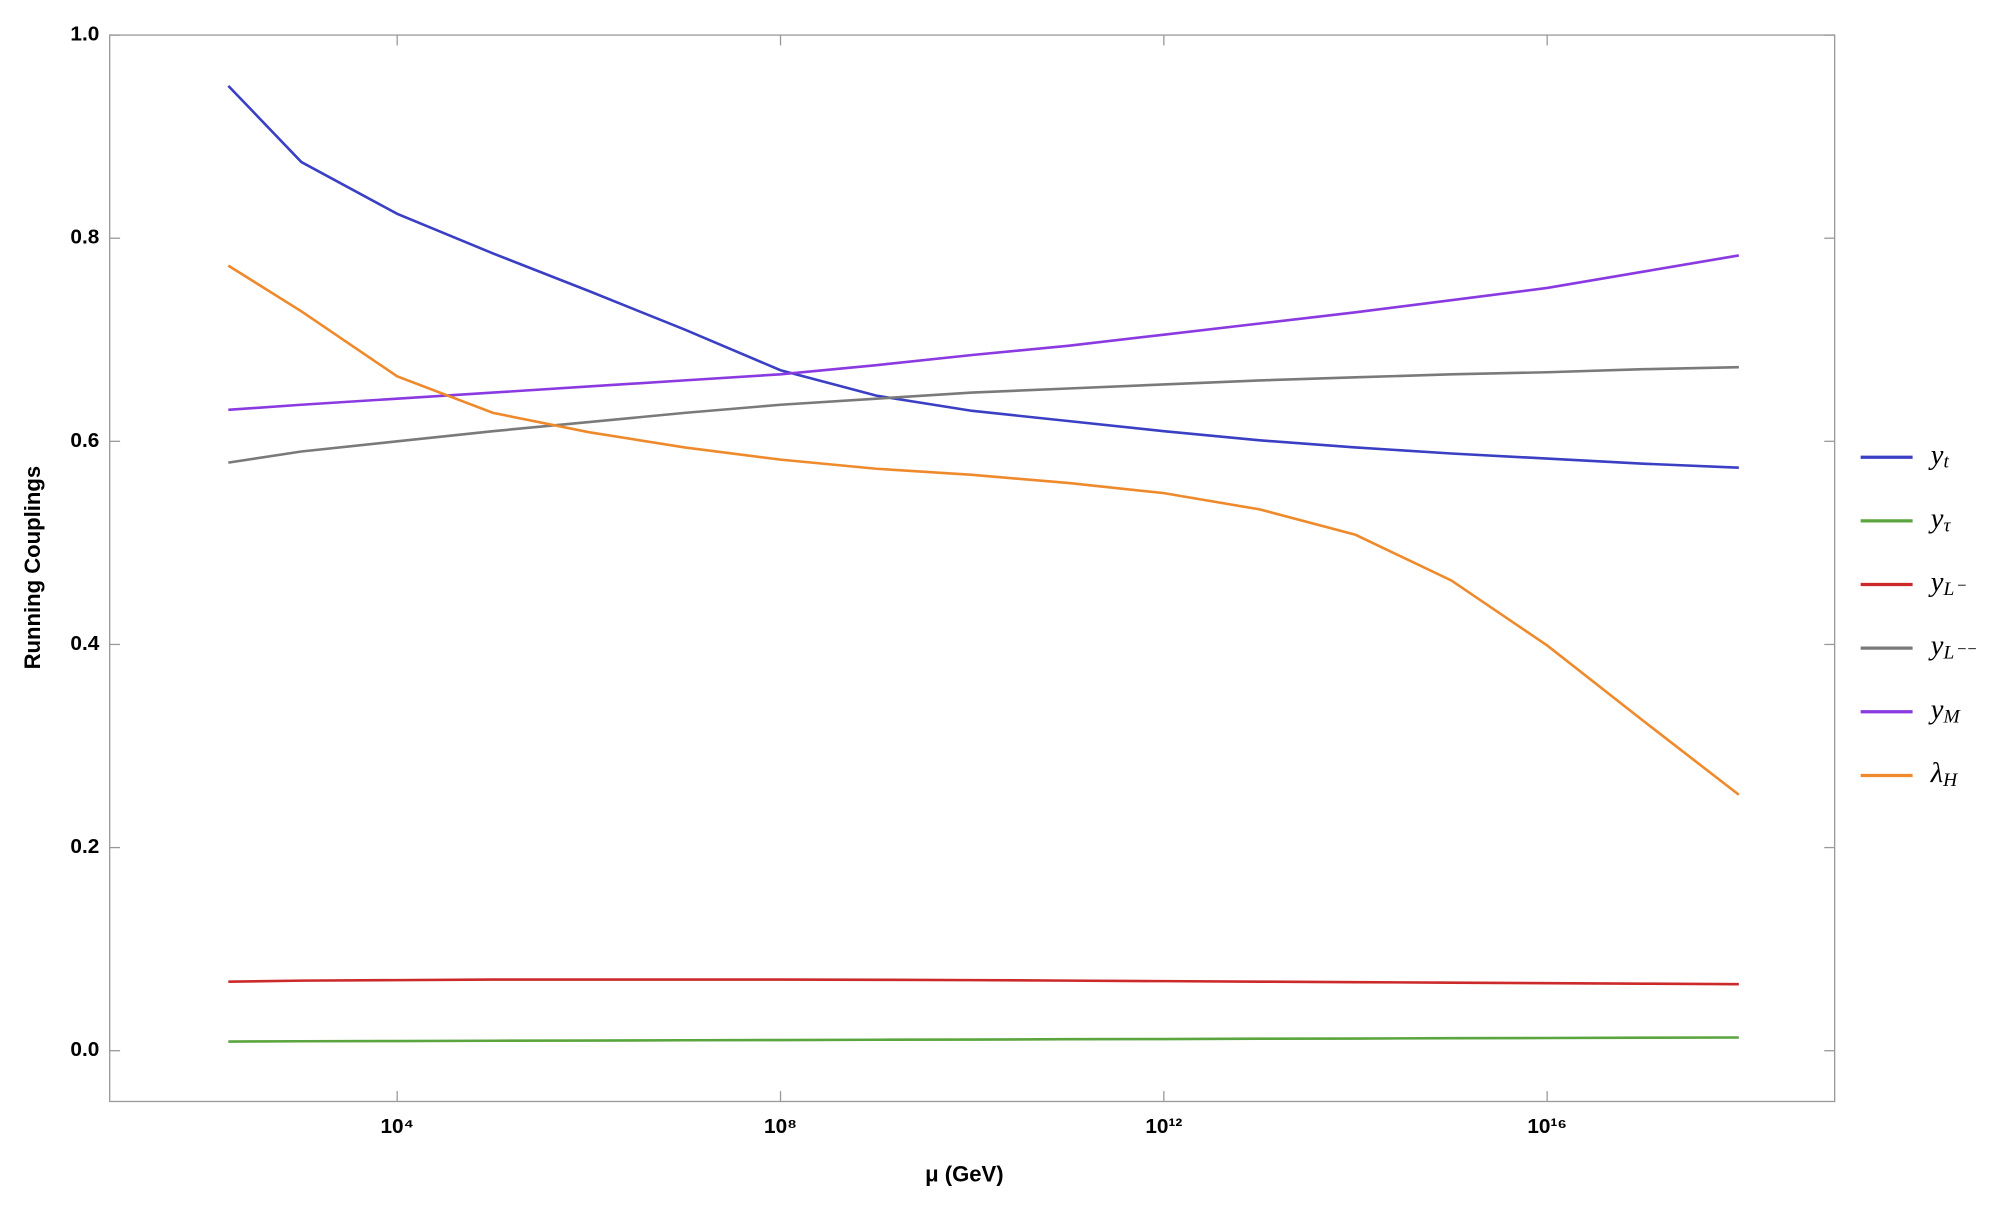 The height and width of the screenshot is (1208, 2008). Describe the element at coordinates (84, 643) in the screenshot. I see `y-tick-label: 0.4` at that location.